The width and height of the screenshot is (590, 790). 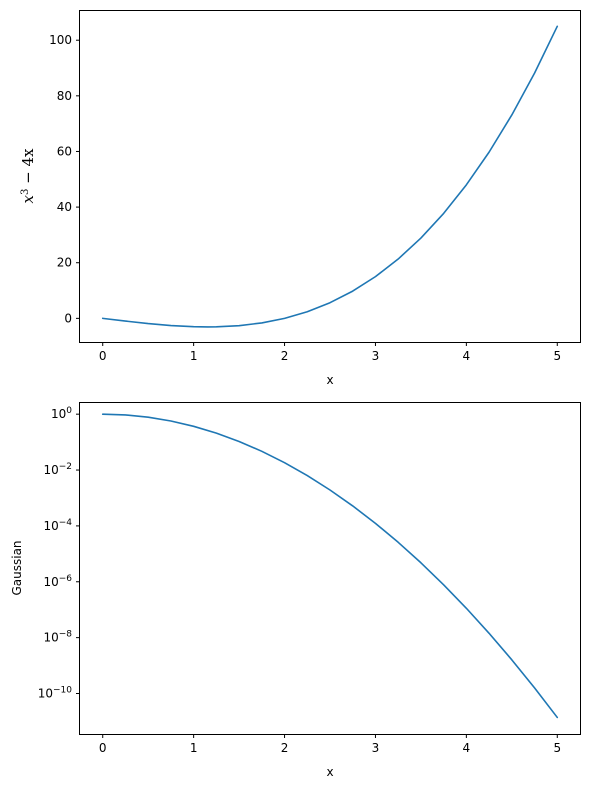 What do you see at coordinates (64, 96) in the screenshot?
I see `y-tick-label: 80` at bounding box center [64, 96].